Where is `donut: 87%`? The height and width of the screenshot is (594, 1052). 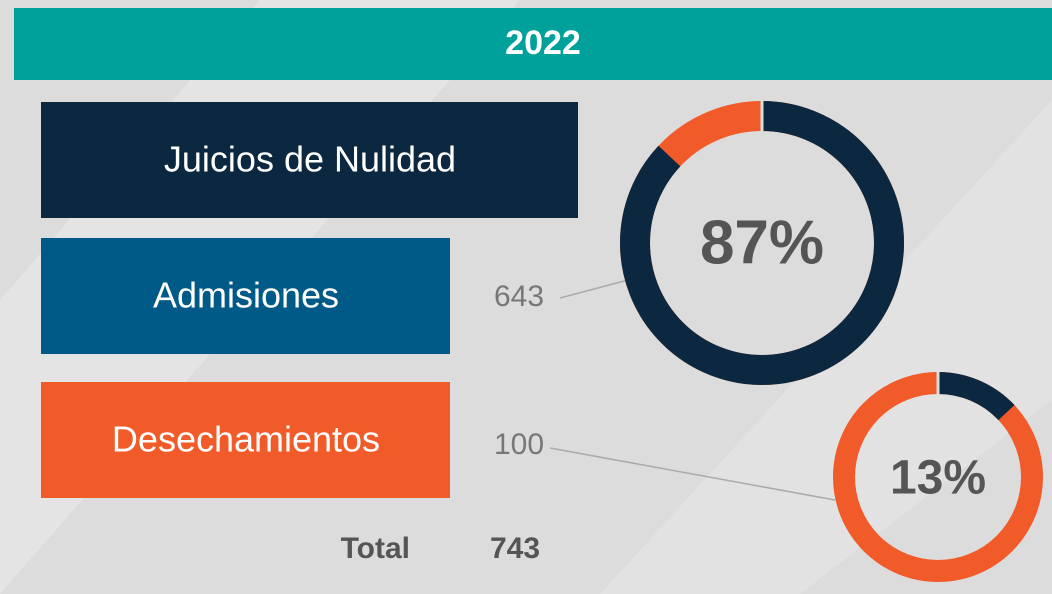
donut: 87% is located at coordinates (762, 243).